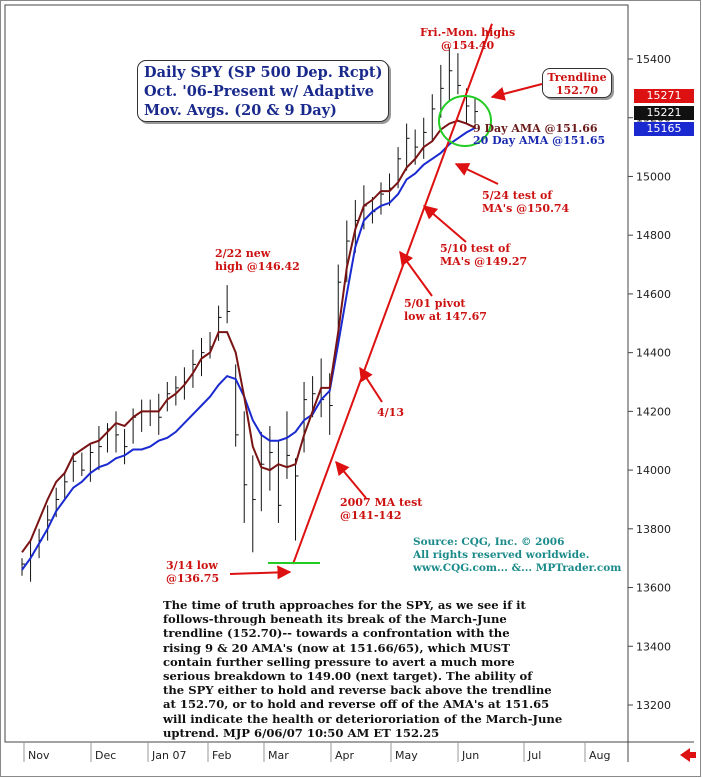 The height and width of the screenshot is (778, 702). What do you see at coordinates (653, 411) in the screenshot?
I see `y-tick-label: 14200` at bounding box center [653, 411].